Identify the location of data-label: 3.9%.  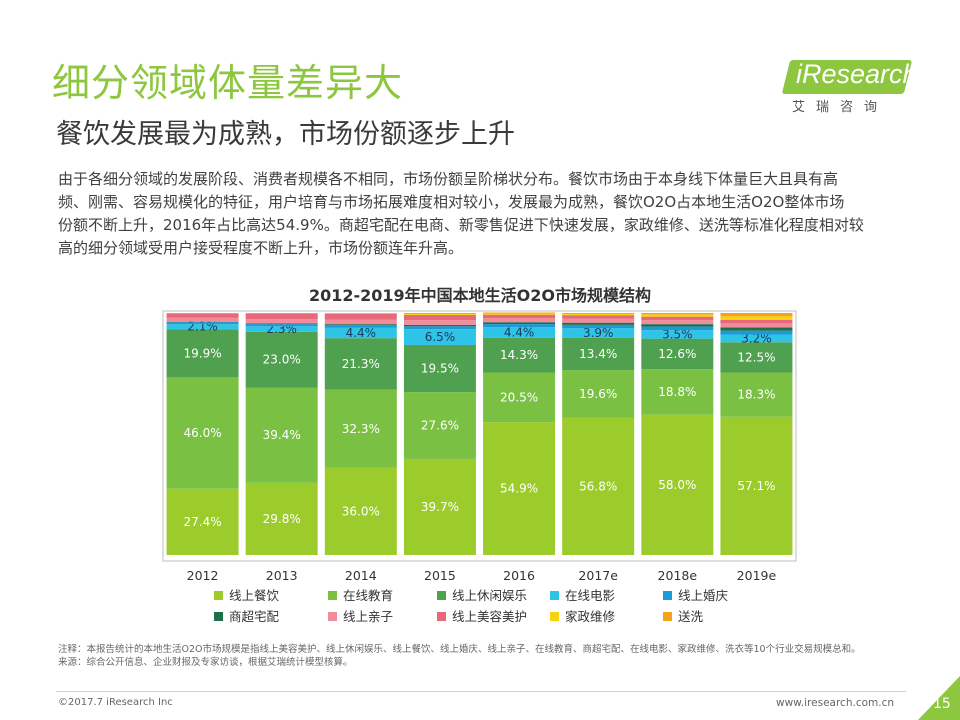
(598, 333).